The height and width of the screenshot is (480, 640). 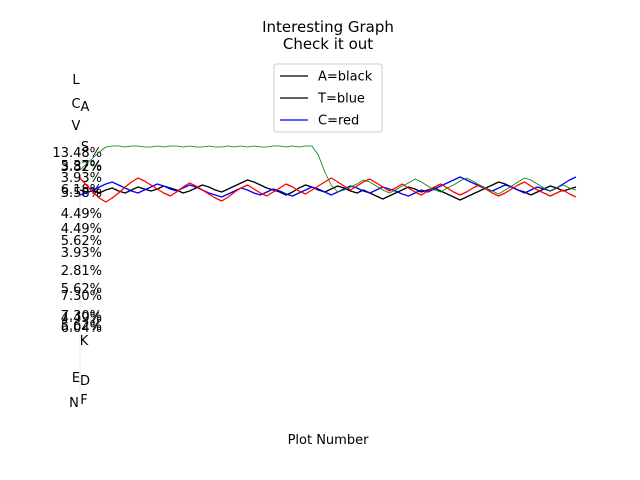 What do you see at coordinates (81, 229) in the screenshot?
I see `y-tick-label-7: 4.49%` at bounding box center [81, 229].